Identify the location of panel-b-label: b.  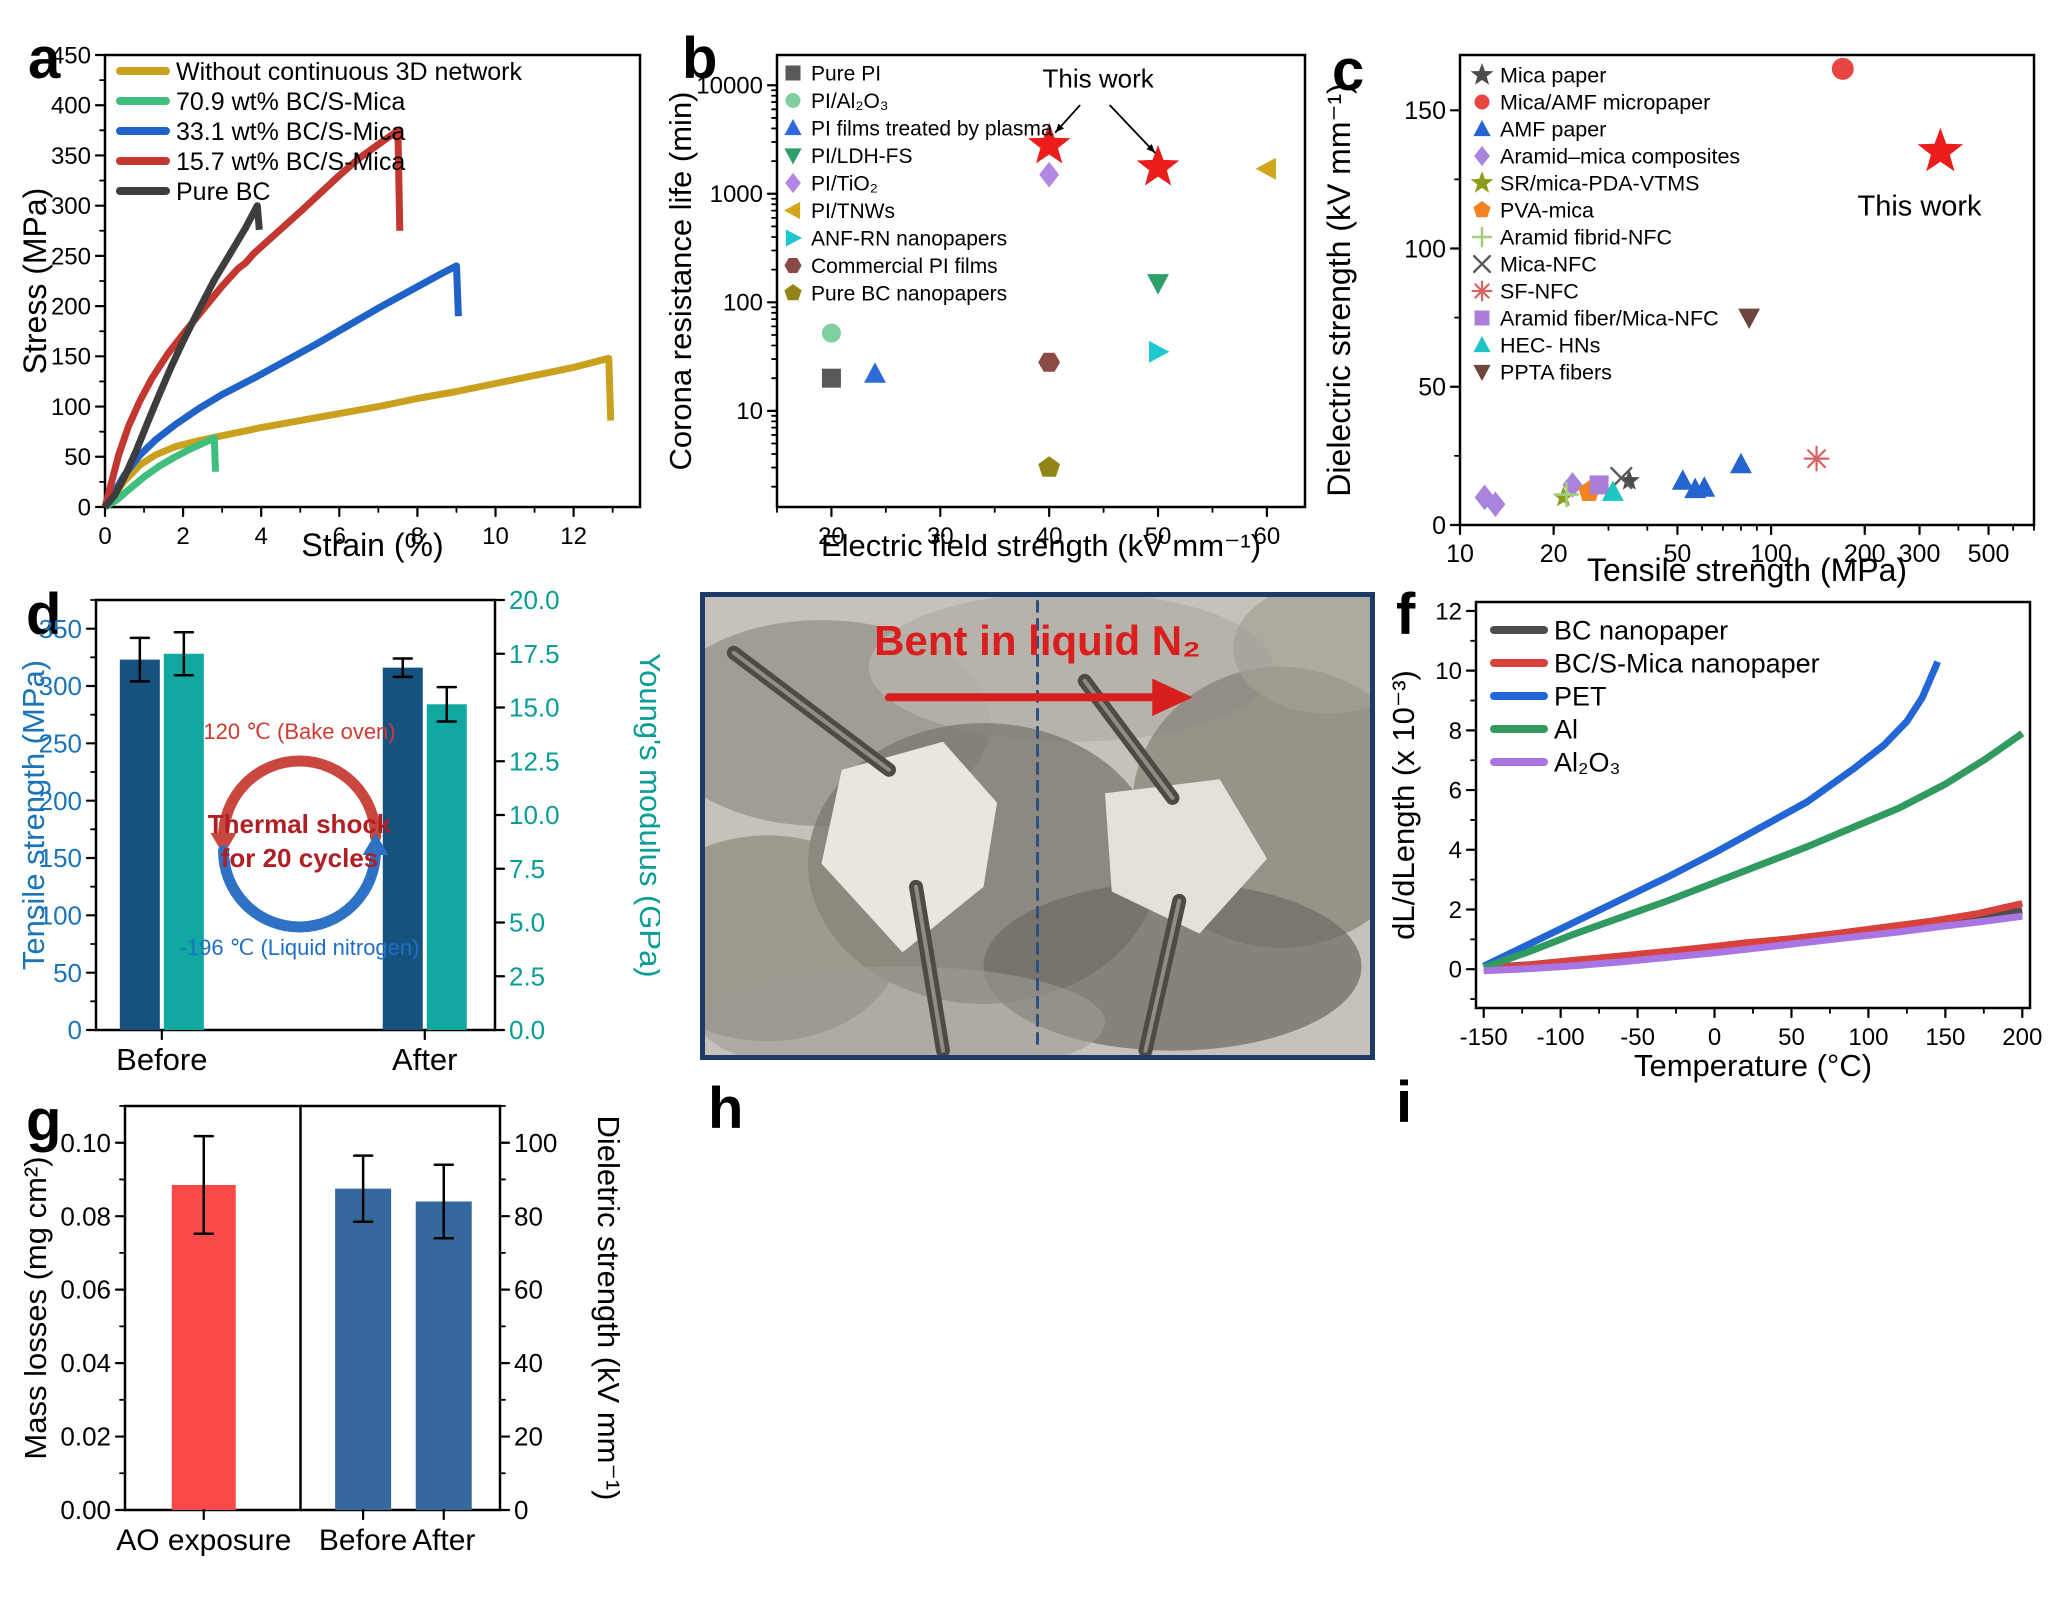
(700, 58).